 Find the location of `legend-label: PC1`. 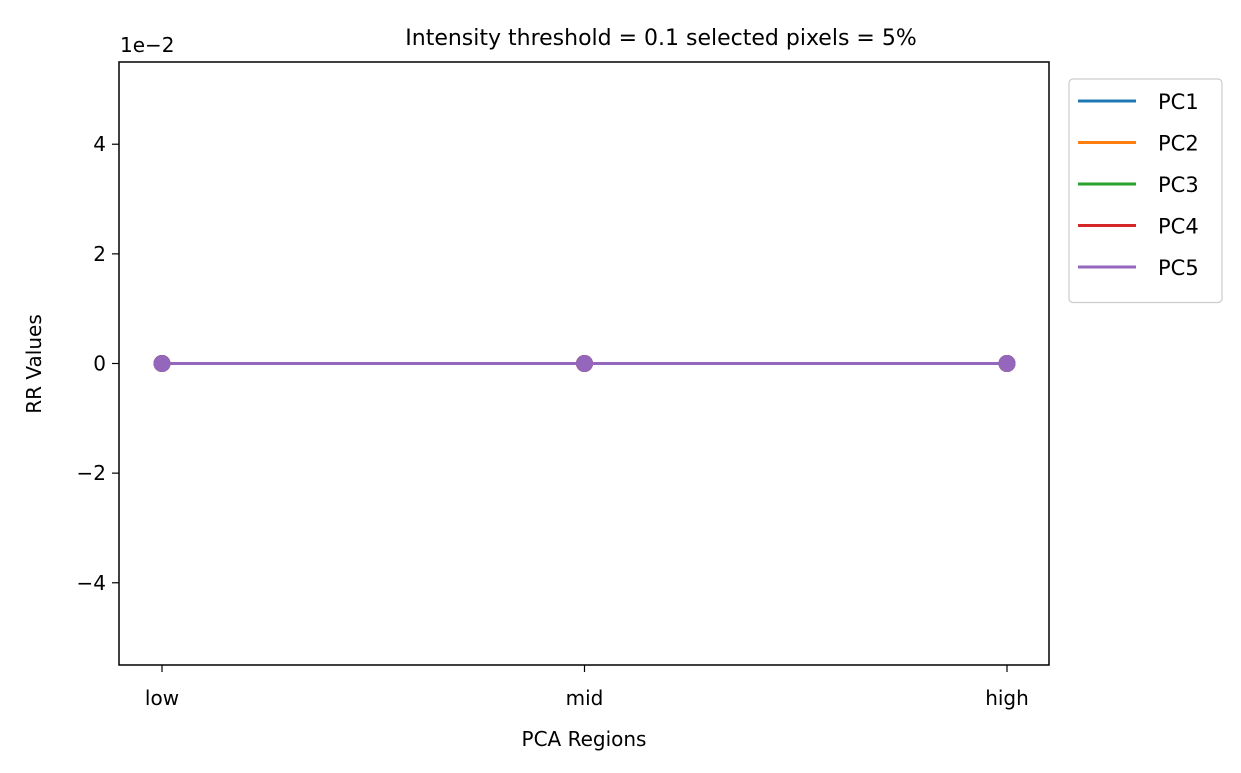

legend-label: PC1 is located at coordinates (1178, 102).